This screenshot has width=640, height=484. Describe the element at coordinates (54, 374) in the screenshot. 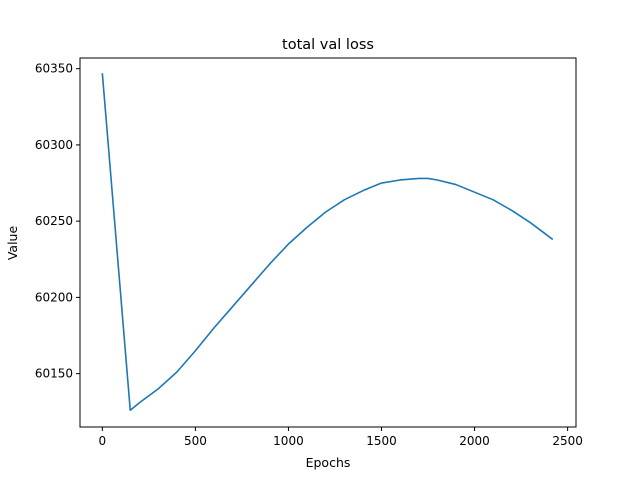

I see `y-tick-label: 60150` at that location.